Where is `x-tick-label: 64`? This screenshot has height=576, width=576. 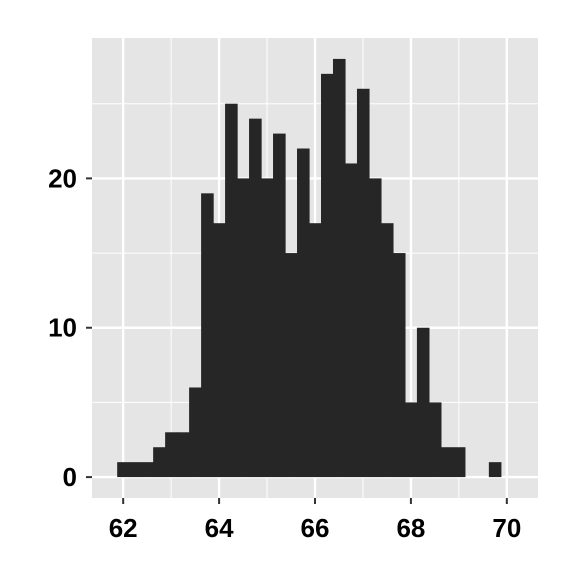
x-tick-label: 64 is located at coordinates (219, 528).